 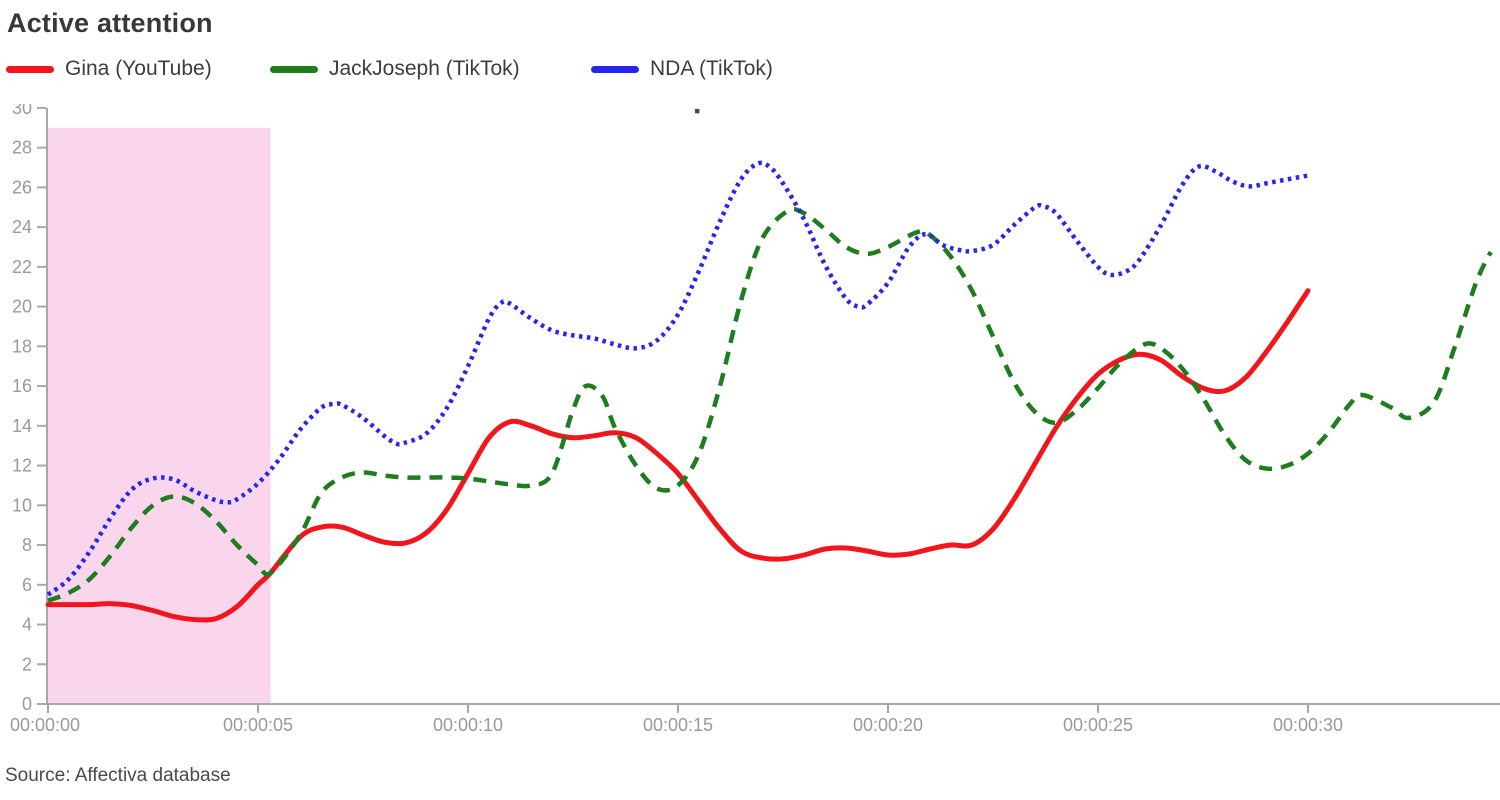 I want to click on x-tick-label: 00:00:20, so click(x=888, y=725).